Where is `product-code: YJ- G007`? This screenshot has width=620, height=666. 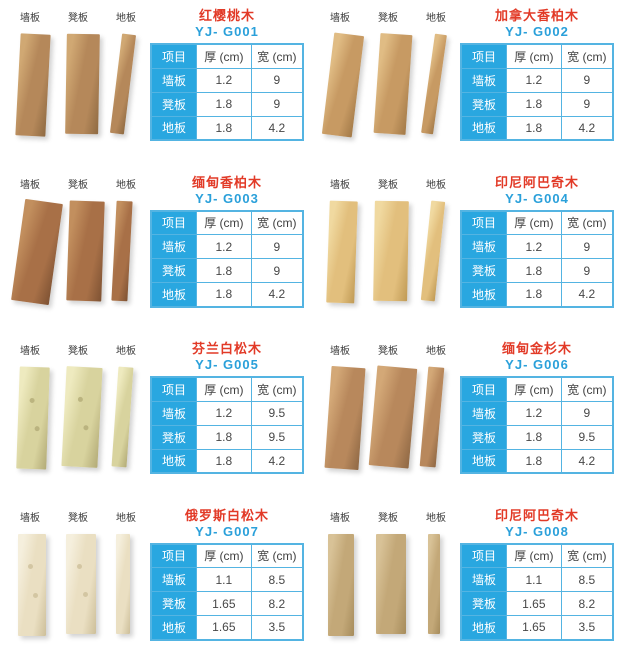
product-code: YJ- G007 is located at coordinates (227, 531).